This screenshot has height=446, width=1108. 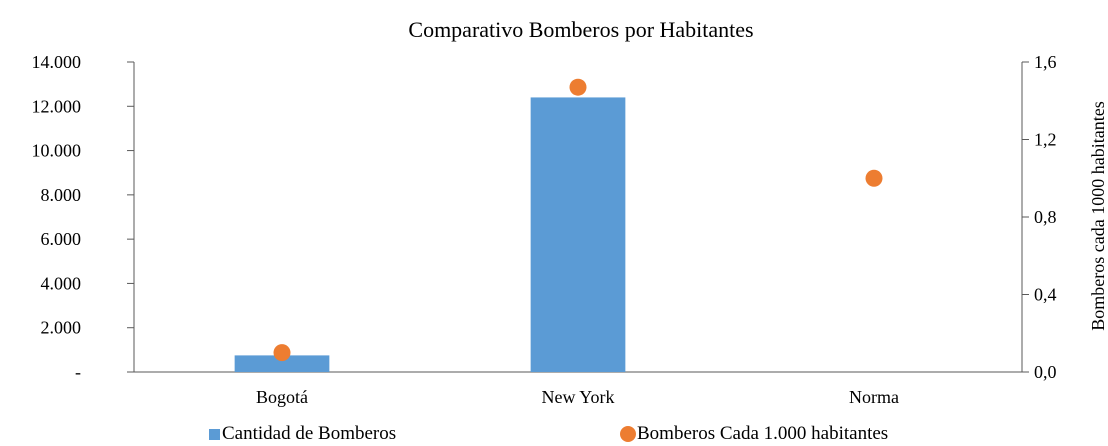 What do you see at coordinates (61, 328) in the screenshot?
I see `left-tick-label: 2.000` at bounding box center [61, 328].